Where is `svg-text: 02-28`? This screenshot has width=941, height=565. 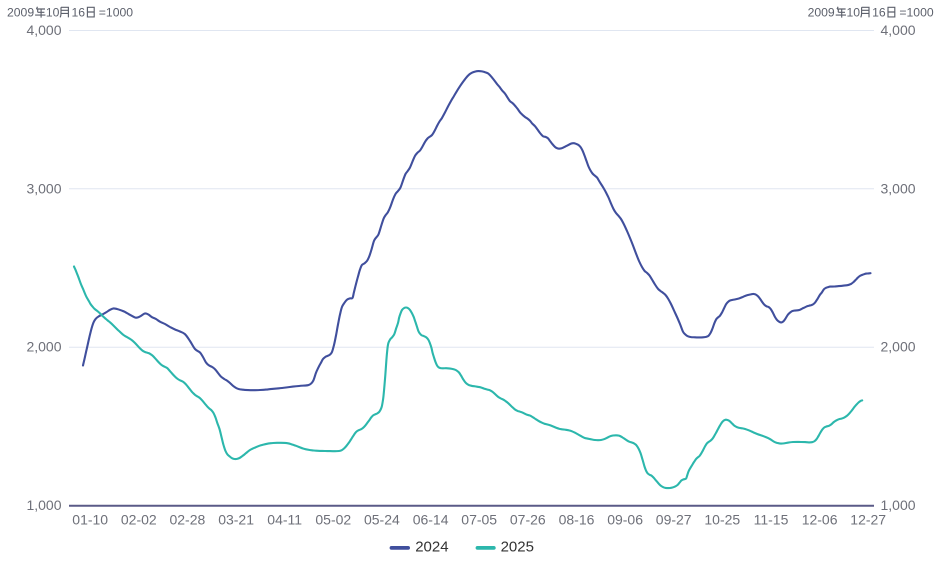
svg-text: 02-28 is located at coordinates (187, 520).